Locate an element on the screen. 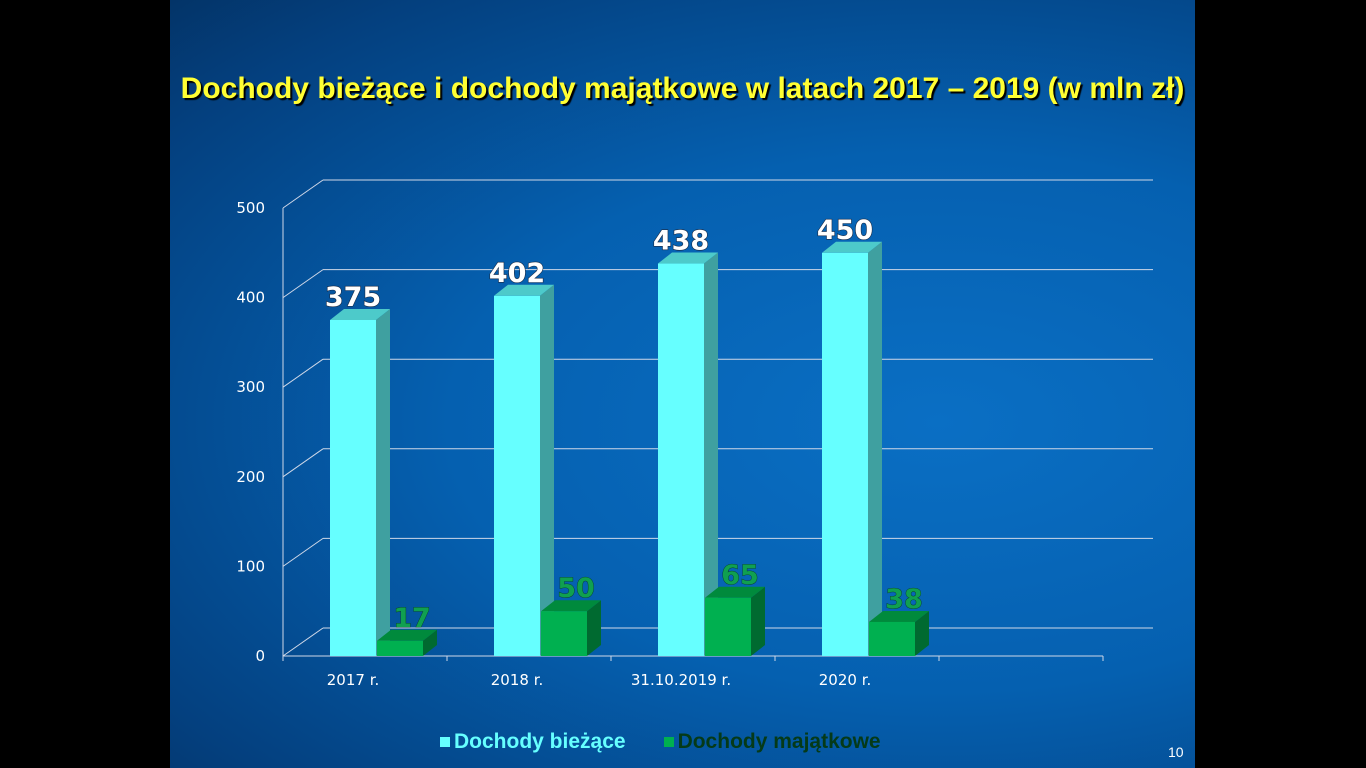 The image size is (1366, 768). data-label: 38 is located at coordinates (904, 599).